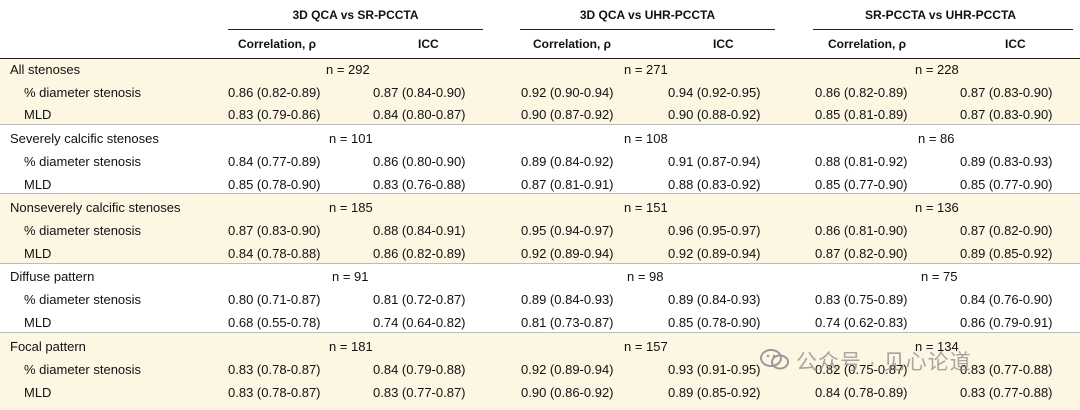 The height and width of the screenshot is (410, 1080). I want to click on value-cell: 0.83 (0.78-0.87), so click(274, 392).